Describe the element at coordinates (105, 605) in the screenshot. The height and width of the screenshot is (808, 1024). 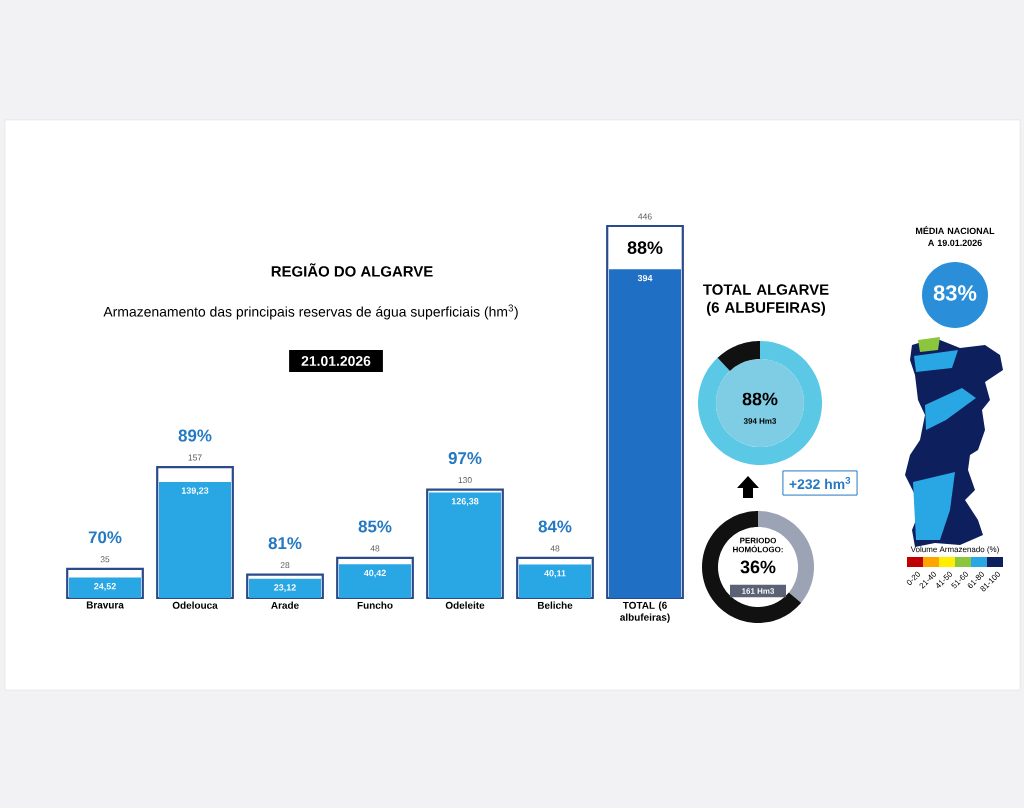
I see `x-tick-label: Bravura` at that location.